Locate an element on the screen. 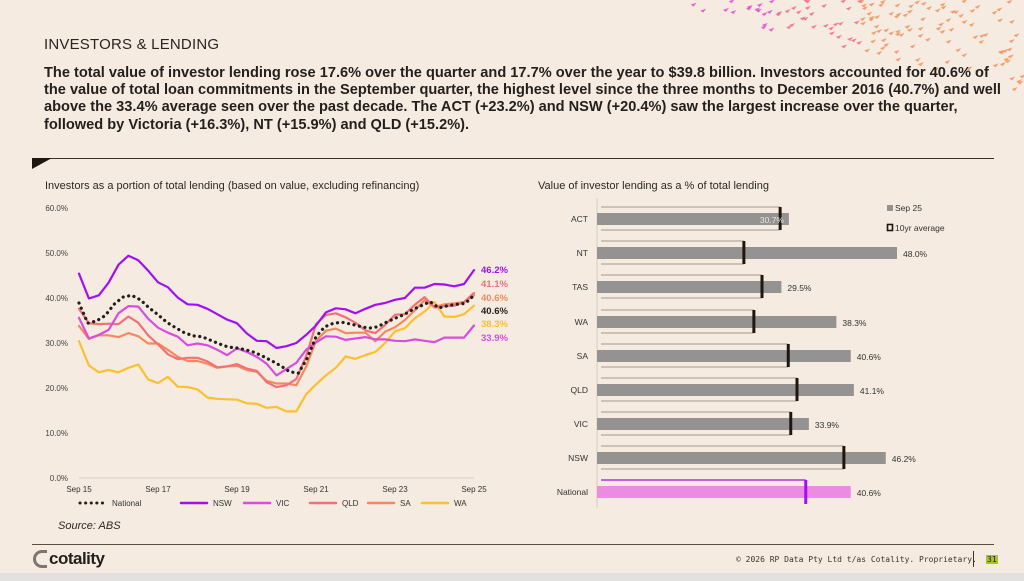 Image resolution: width=1024 pixels, height=581 pixels. bar-national is located at coordinates (724, 492).